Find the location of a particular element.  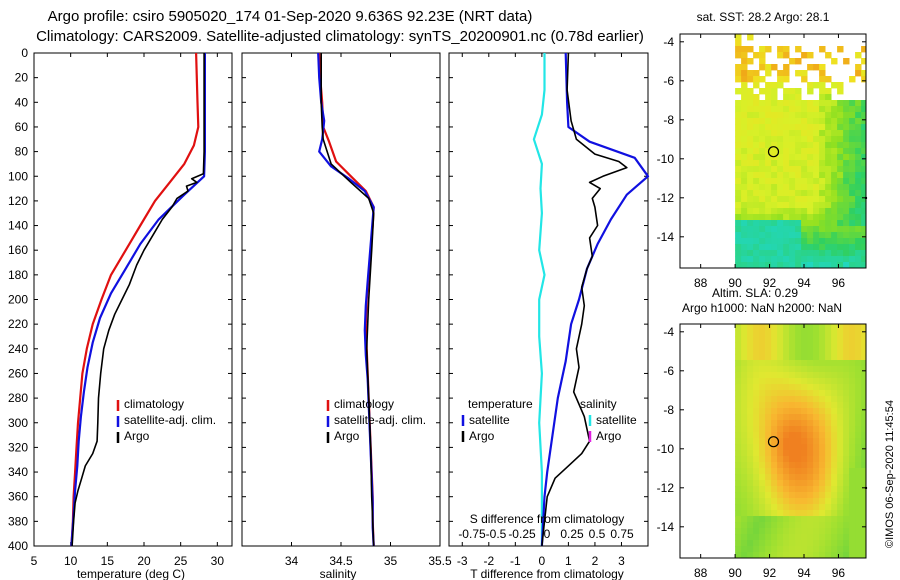

temperature-xtick-label: 5 is located at coordinates (34, 561).